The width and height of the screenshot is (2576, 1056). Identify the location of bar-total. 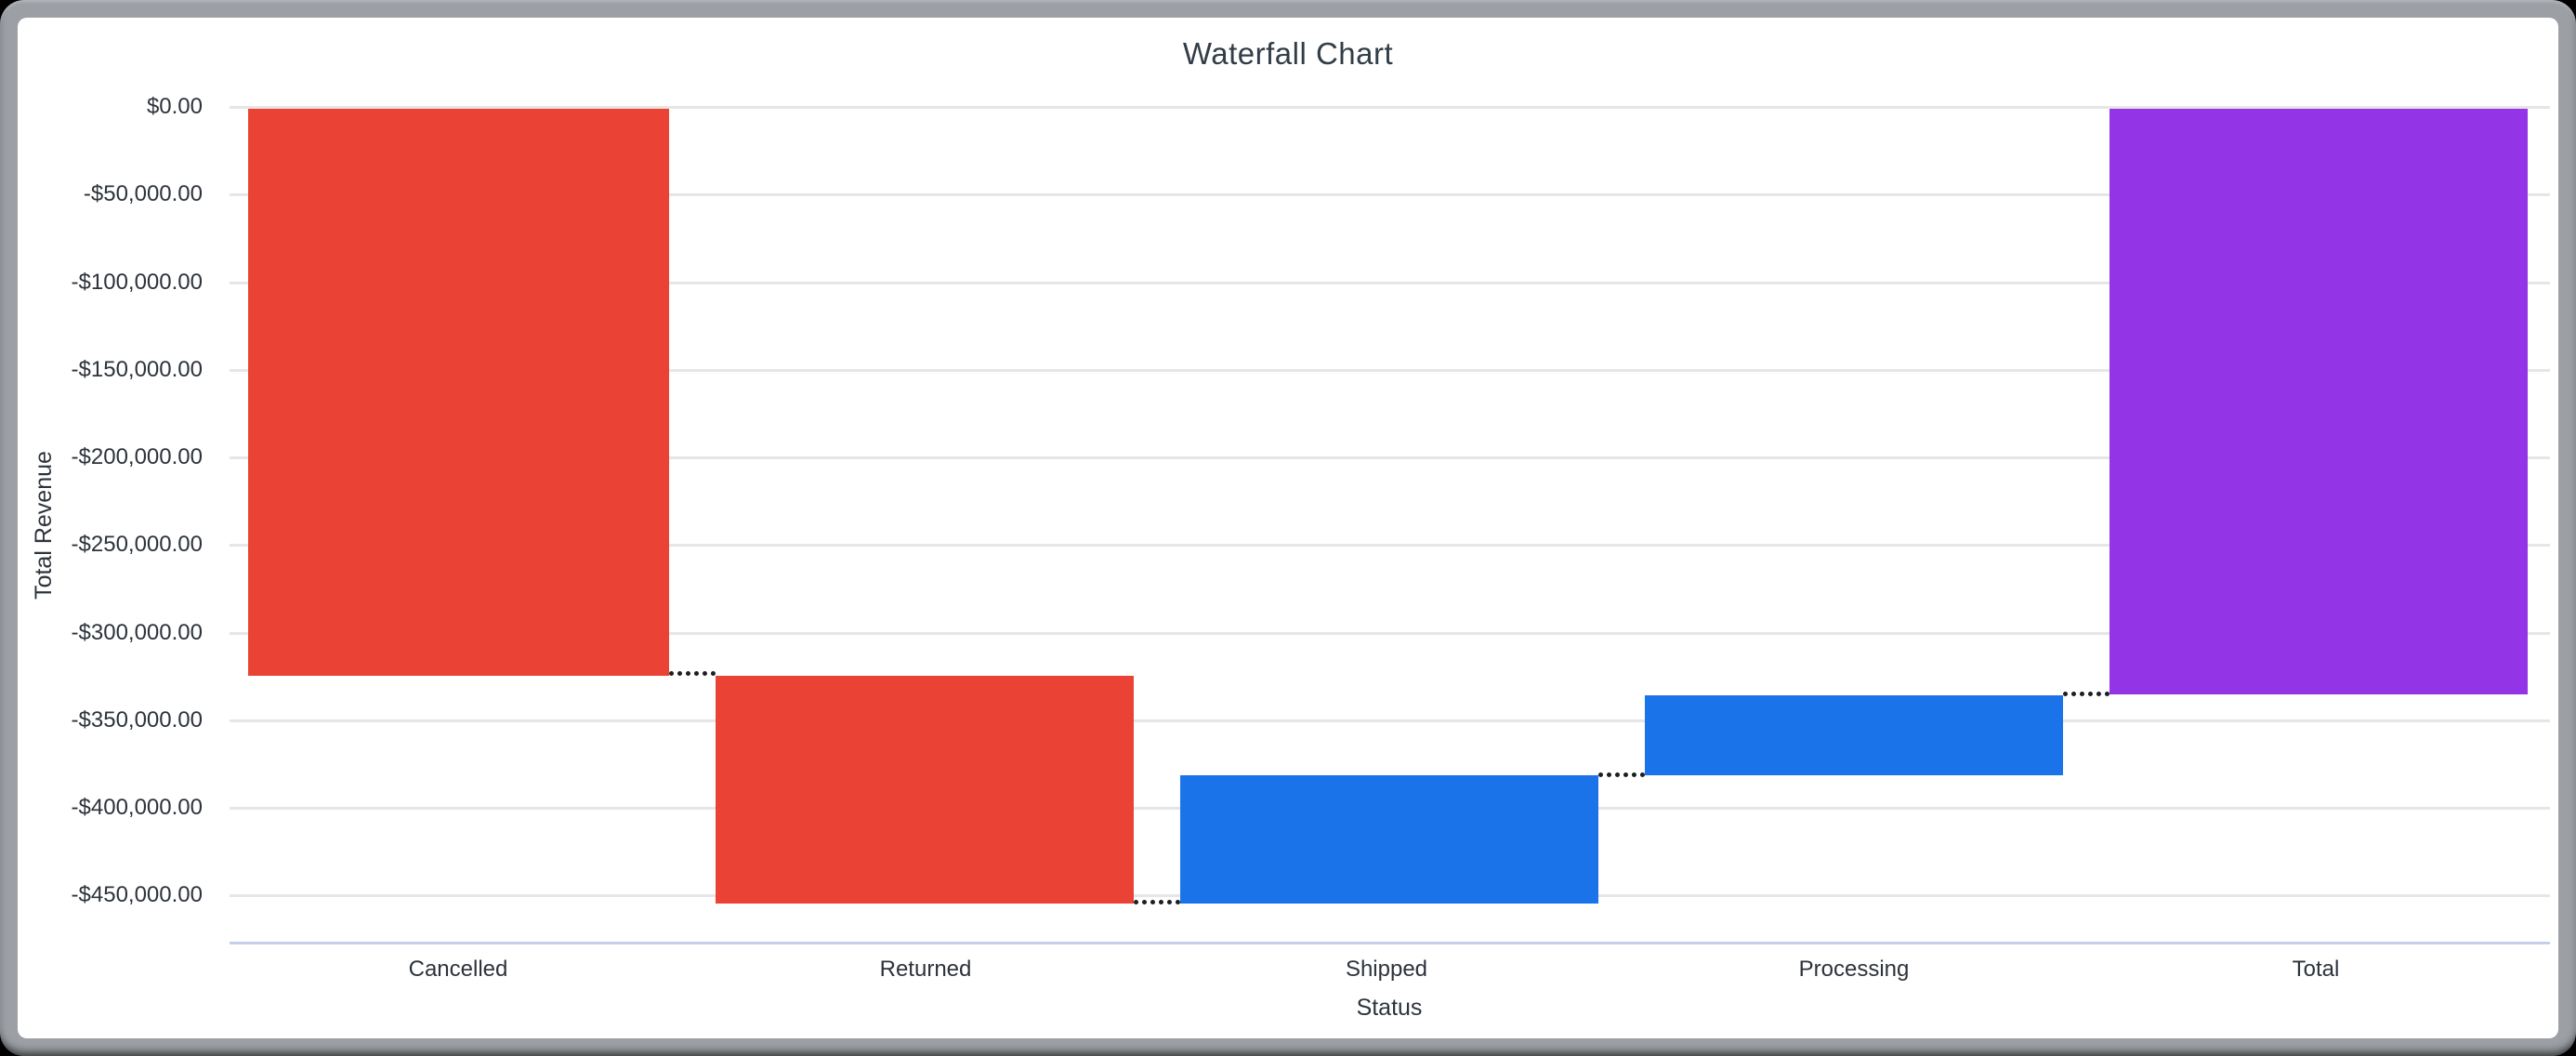
(2318, 401).